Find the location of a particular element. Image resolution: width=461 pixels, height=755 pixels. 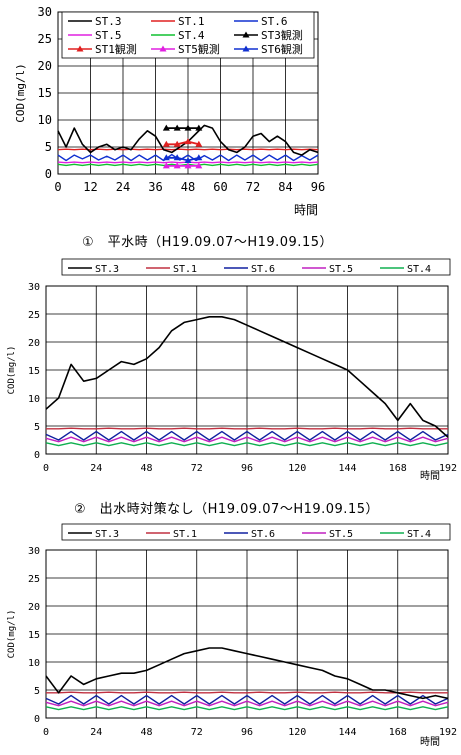

y-tick-label: 25 is located at coordinates (45, 39).